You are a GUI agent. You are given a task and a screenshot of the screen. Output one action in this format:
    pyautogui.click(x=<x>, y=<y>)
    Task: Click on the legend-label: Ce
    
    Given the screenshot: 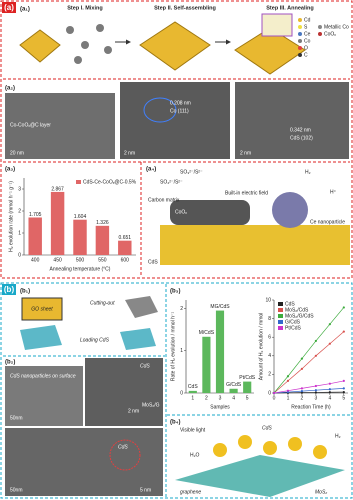 What is the action you would take?
    pyautogui.click(x=307, y=34)
    